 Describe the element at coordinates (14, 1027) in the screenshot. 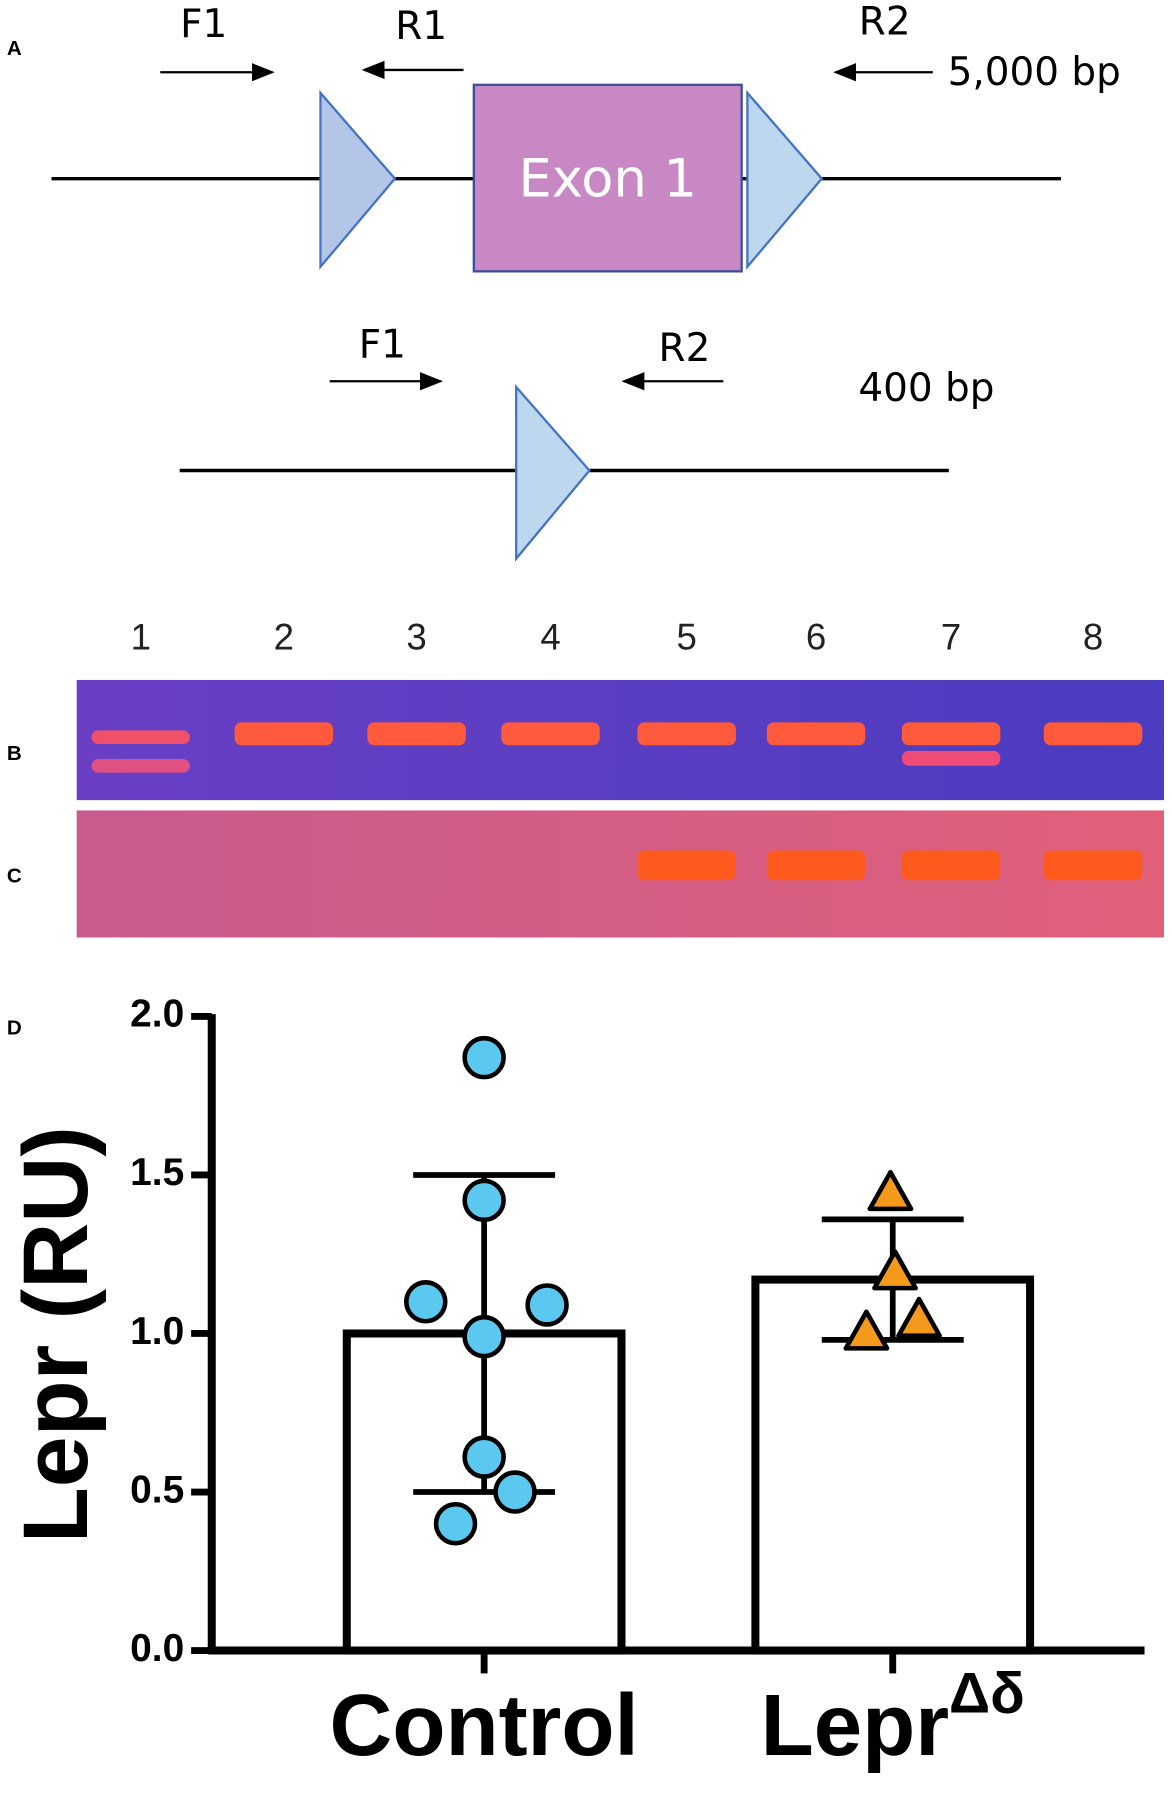

I see `panel-label: D` at that location.